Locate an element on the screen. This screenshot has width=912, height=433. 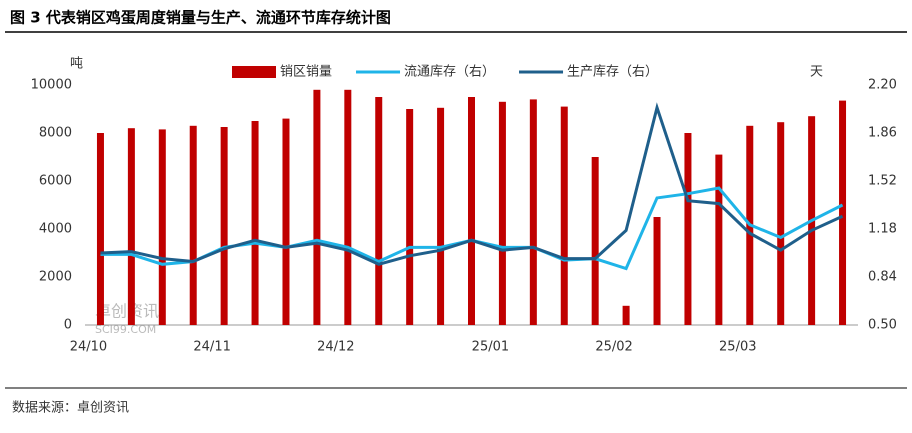
y2-tick-label: 0.50 is located at coordinates (882, 325).